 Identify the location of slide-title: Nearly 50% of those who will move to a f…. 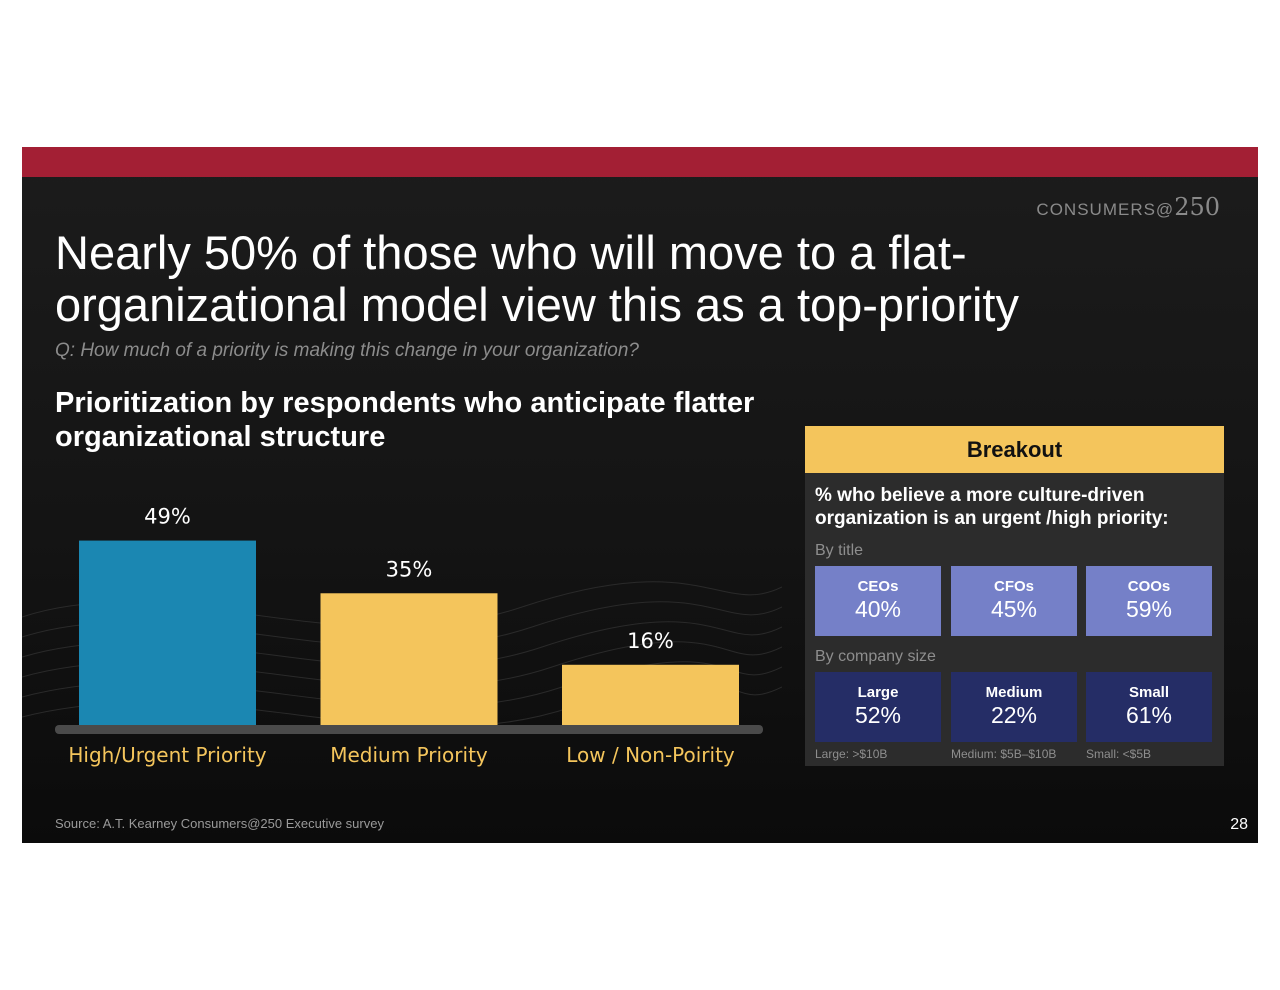
(537, 278).